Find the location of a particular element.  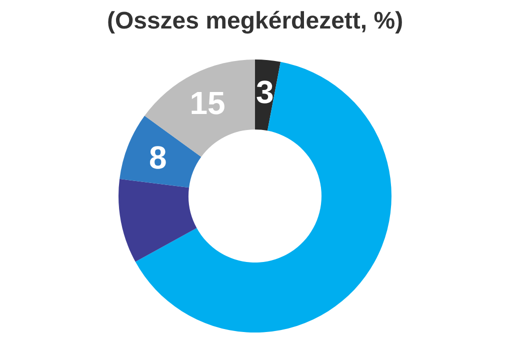

data-label: 15 is located at coordinates (208, 102).